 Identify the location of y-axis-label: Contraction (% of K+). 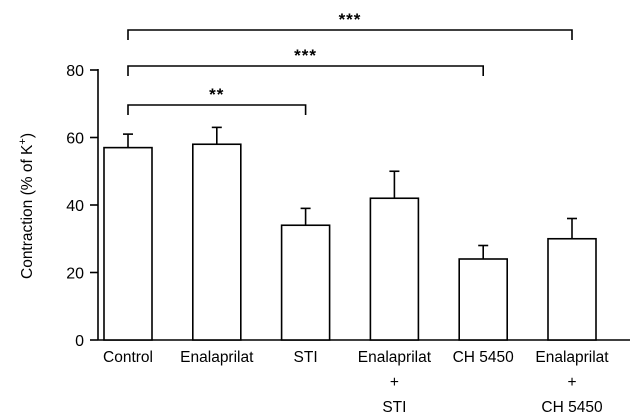
(26, 206).